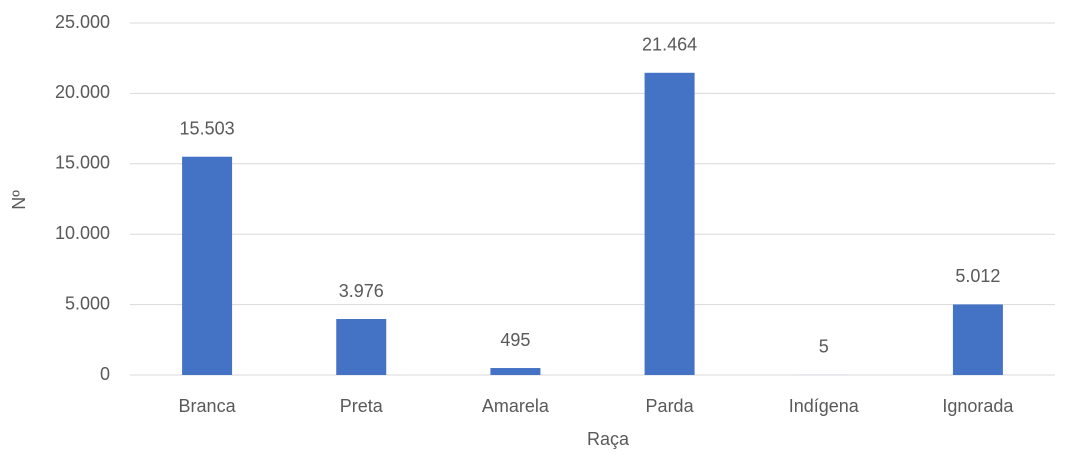  Describe the element at coordinates (516, 406) in the screenshot. I see `x-tick-label: Amarela` at that location.